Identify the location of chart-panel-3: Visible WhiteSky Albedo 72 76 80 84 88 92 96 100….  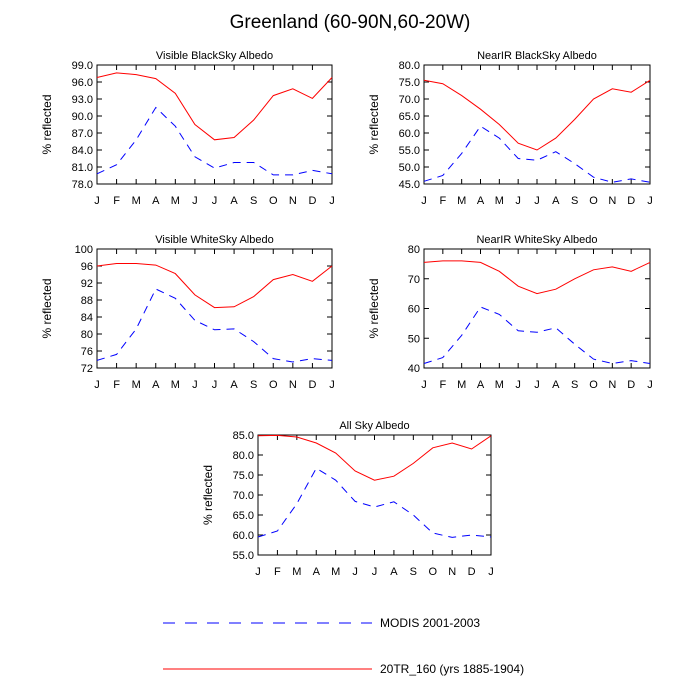
(187, 312).